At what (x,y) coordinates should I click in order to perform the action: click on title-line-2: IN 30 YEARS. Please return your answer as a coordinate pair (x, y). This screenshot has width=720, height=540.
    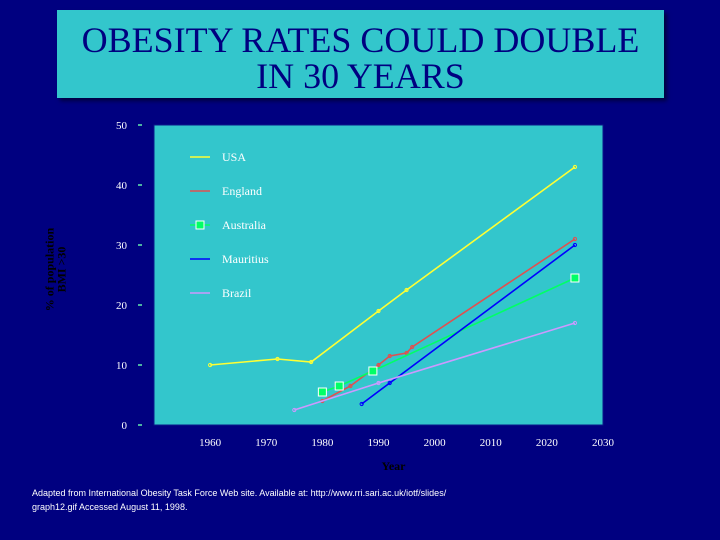
    Looking at the image, I should click on (360, 76).